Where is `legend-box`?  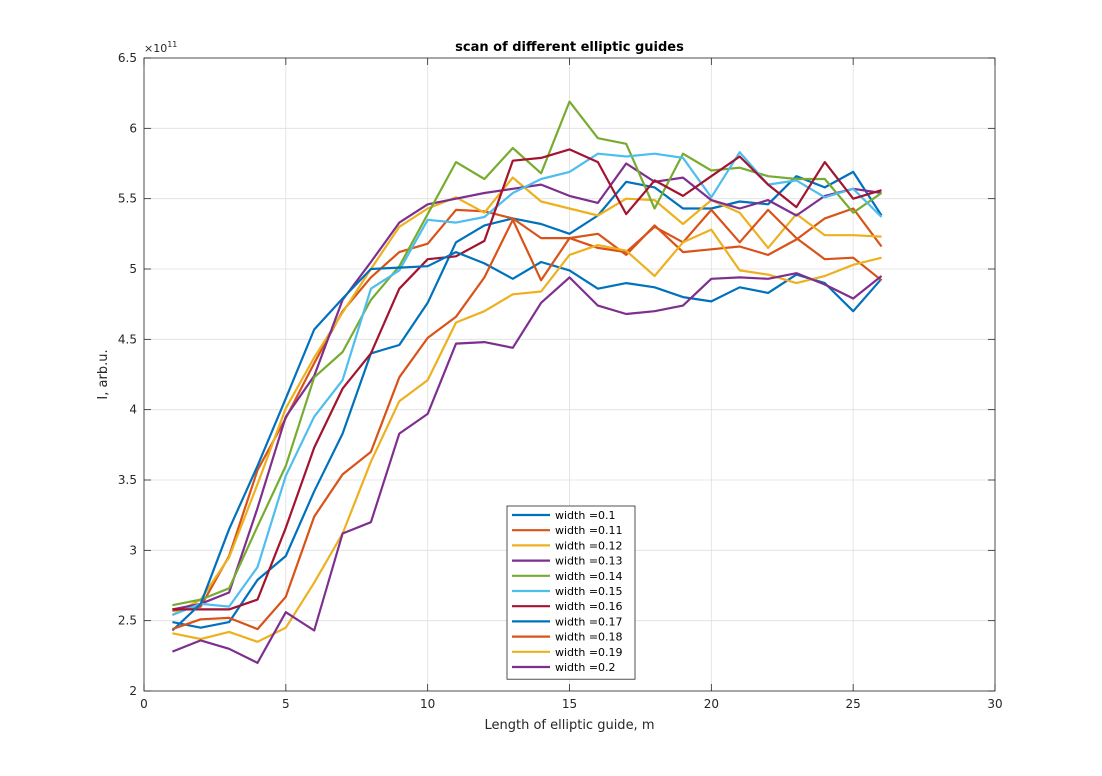
legend-box is located at coordinates (571, 592).